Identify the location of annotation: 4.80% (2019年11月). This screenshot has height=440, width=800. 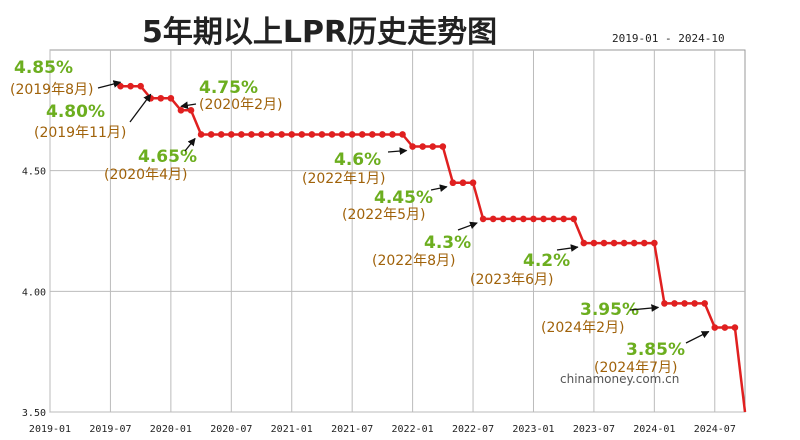
(93, 117).